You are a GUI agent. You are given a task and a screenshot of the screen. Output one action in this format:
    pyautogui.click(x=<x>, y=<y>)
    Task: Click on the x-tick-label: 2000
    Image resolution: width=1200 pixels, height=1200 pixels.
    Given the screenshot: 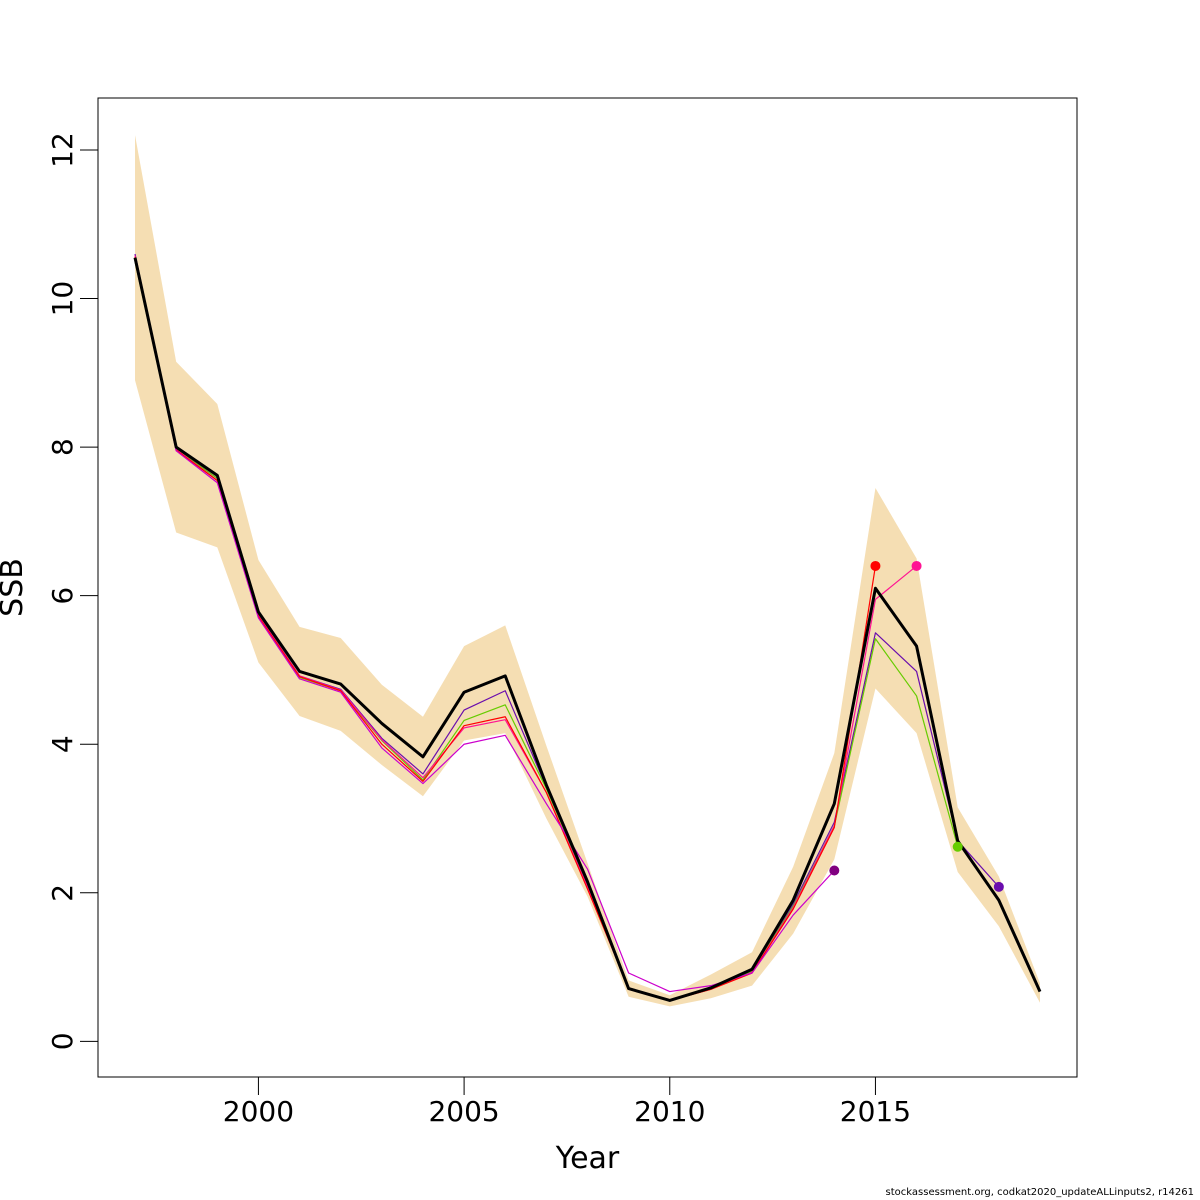 What is the action you would take?
    pyautogui.click(x=258, y=1111)
    